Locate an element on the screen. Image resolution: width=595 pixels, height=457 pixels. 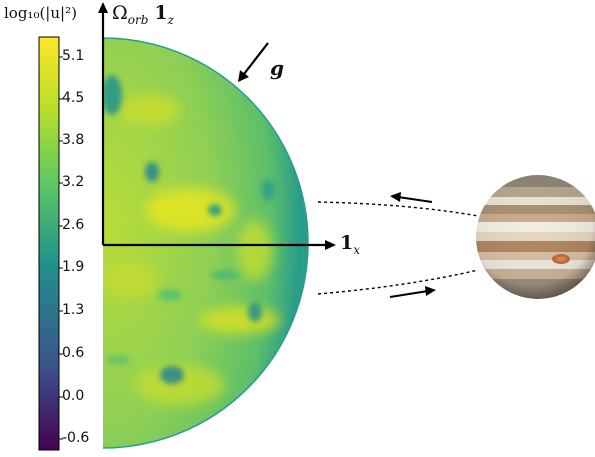
orbit-lower-path is located at coordinates (398, 282).